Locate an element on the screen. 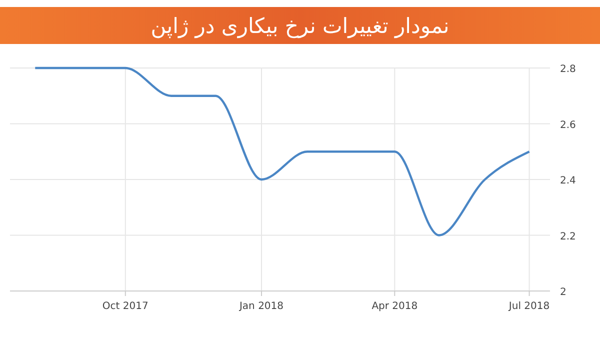 This screenshot has height=343, width=600. y-tick-label: 2.2 is located at coordinates (568, 236).